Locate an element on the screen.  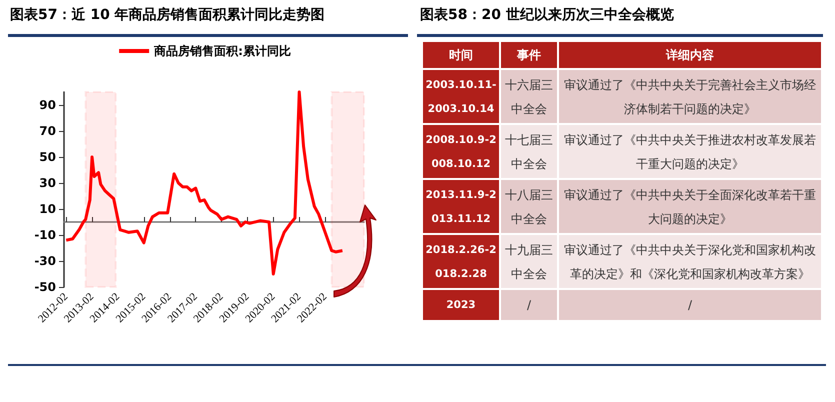
y-tick-label: 50 is located at coordinates (47, 157).